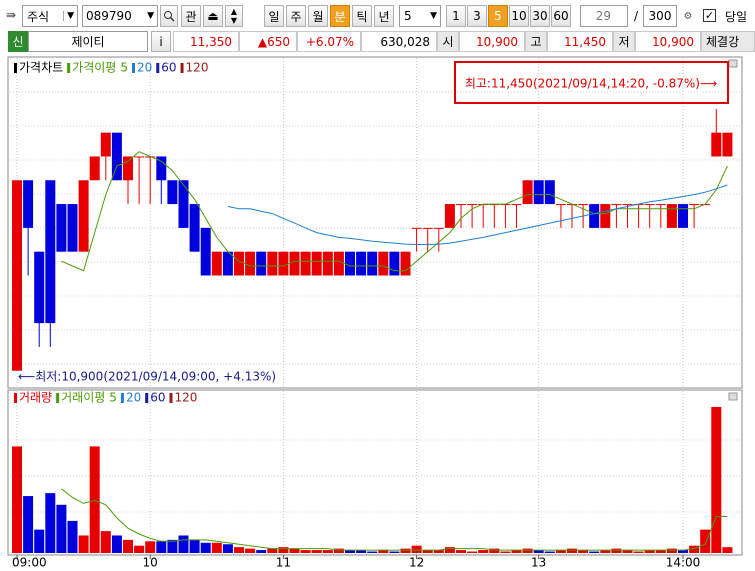 This screenshot has width=755, height=571. What do you see at coordinates (728, 41) in the screenshot?
I see `strength-label: 체결강` at bounding box center [728, 41].